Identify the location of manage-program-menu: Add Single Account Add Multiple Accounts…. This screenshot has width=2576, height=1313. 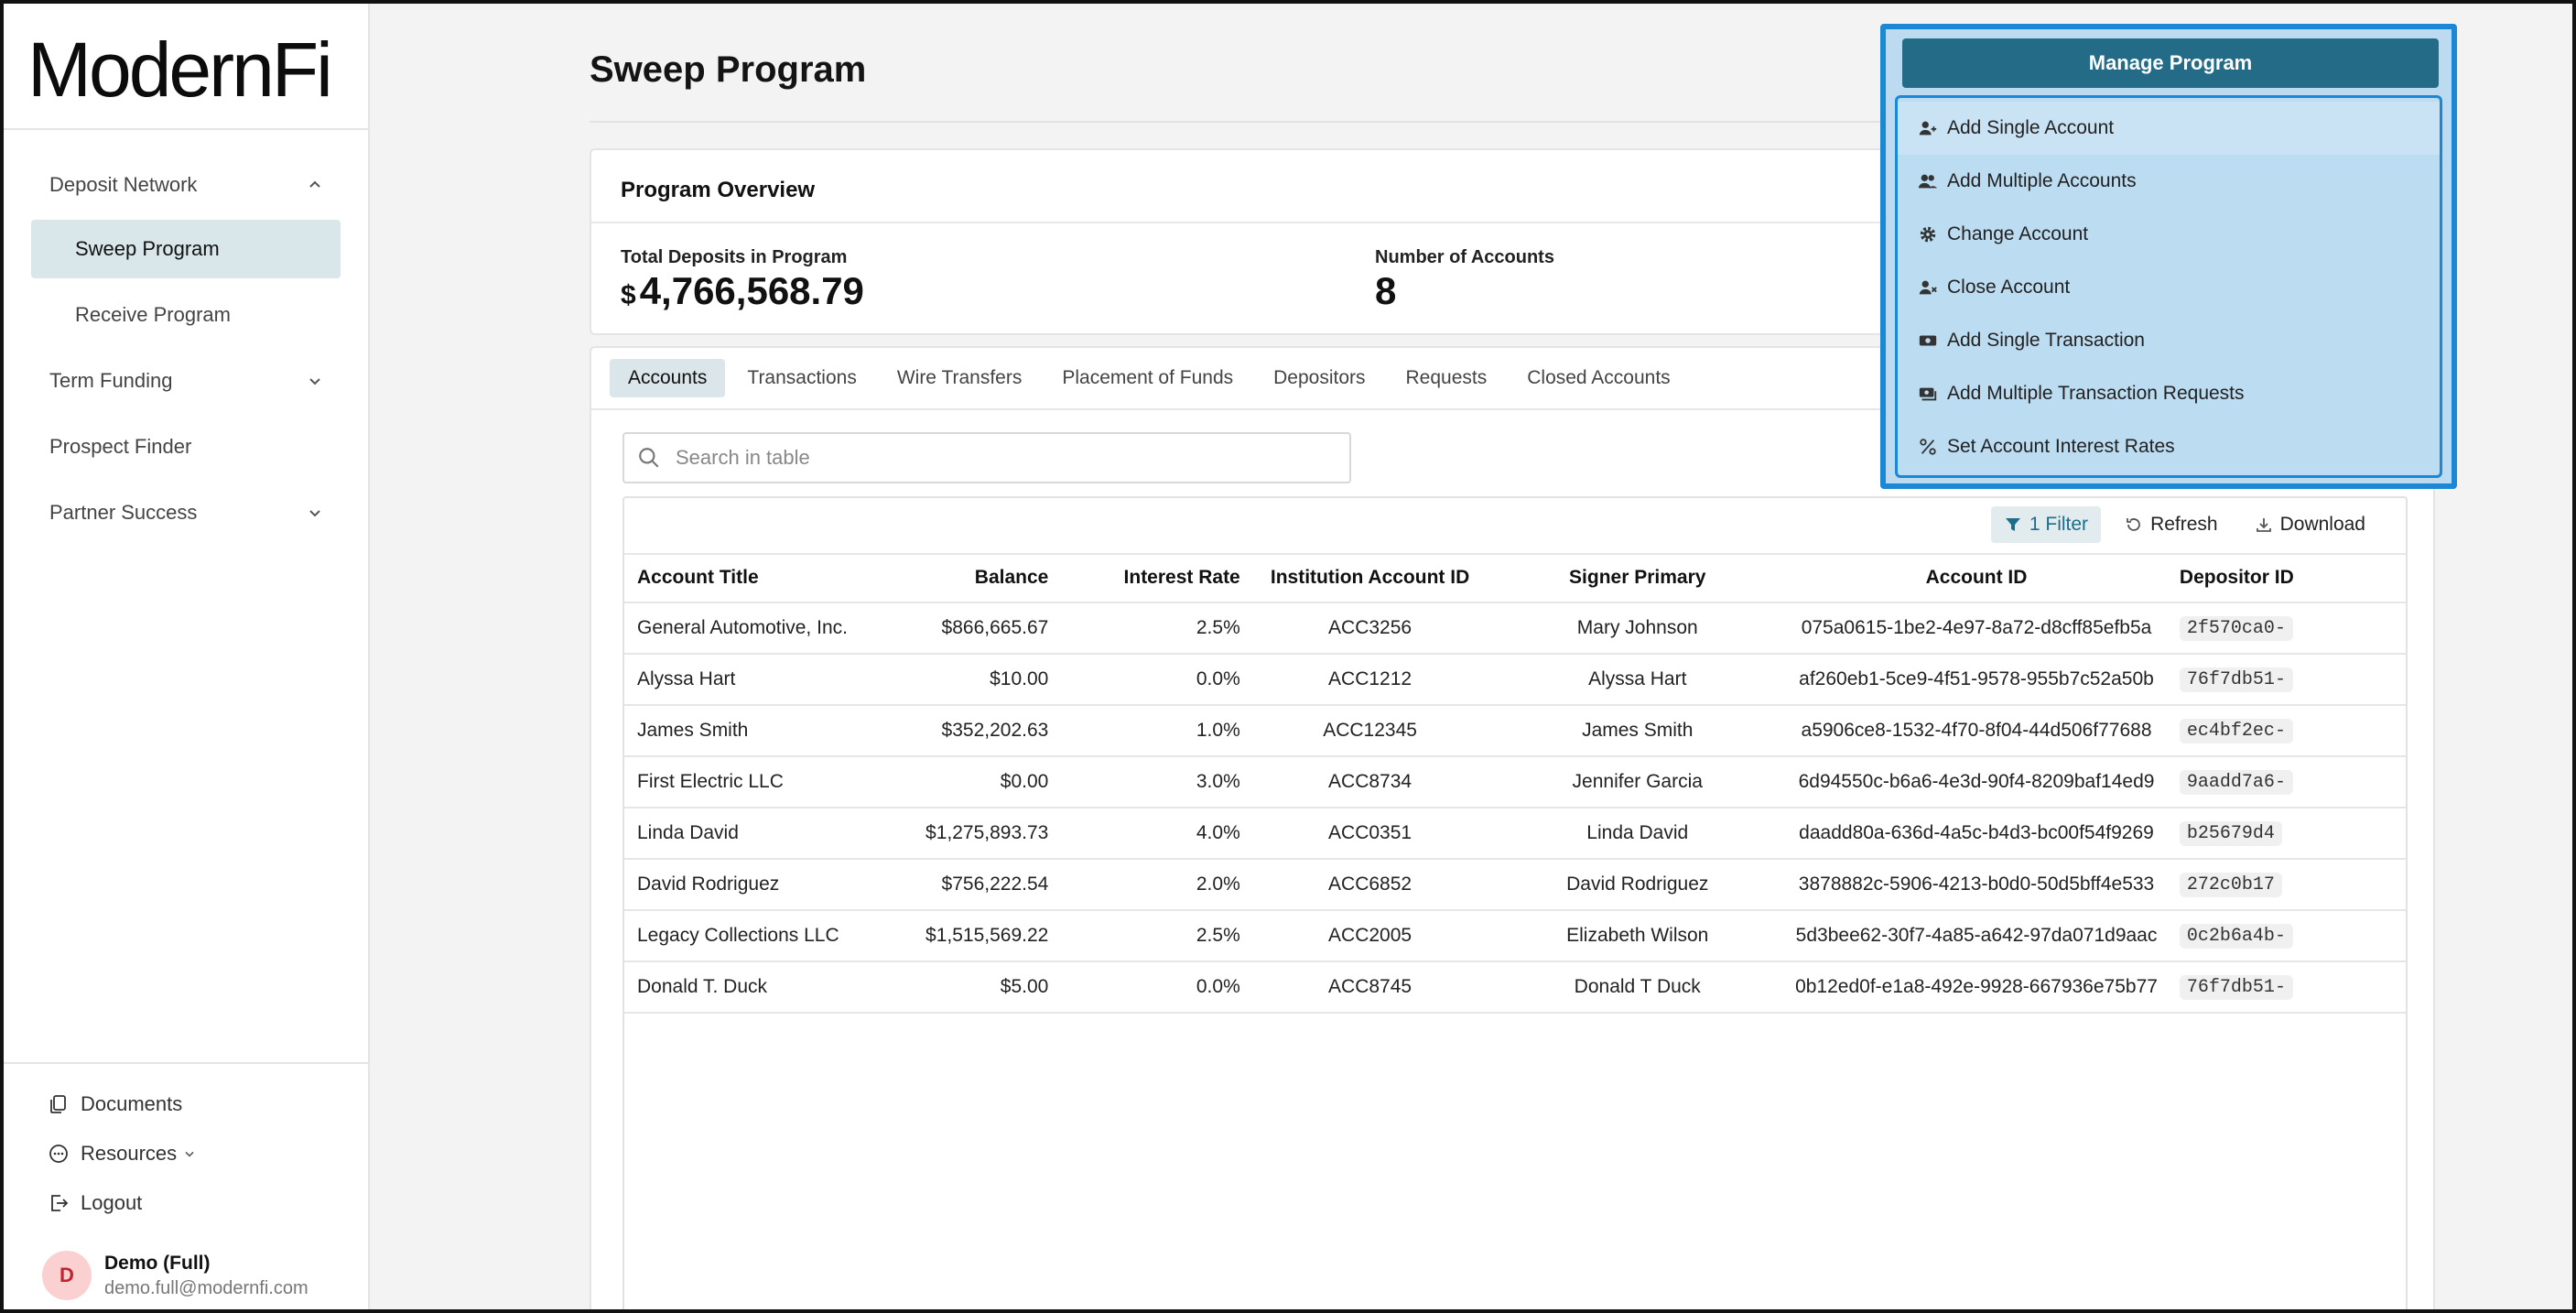
(2169, 286).